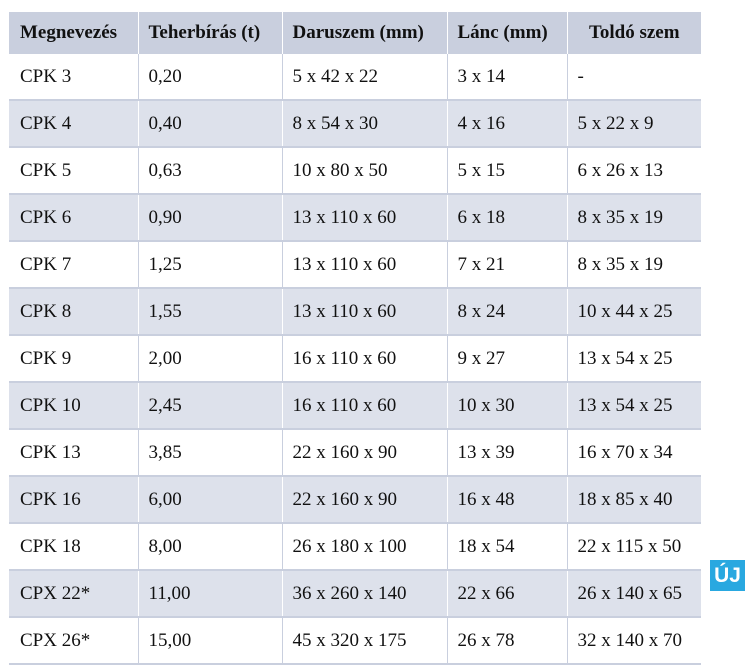  What do you see at coordinates (210, 33) in the screenshot?
I see `header-teherbiras: Teherbírás (t)` at bounding box center [210, 33].